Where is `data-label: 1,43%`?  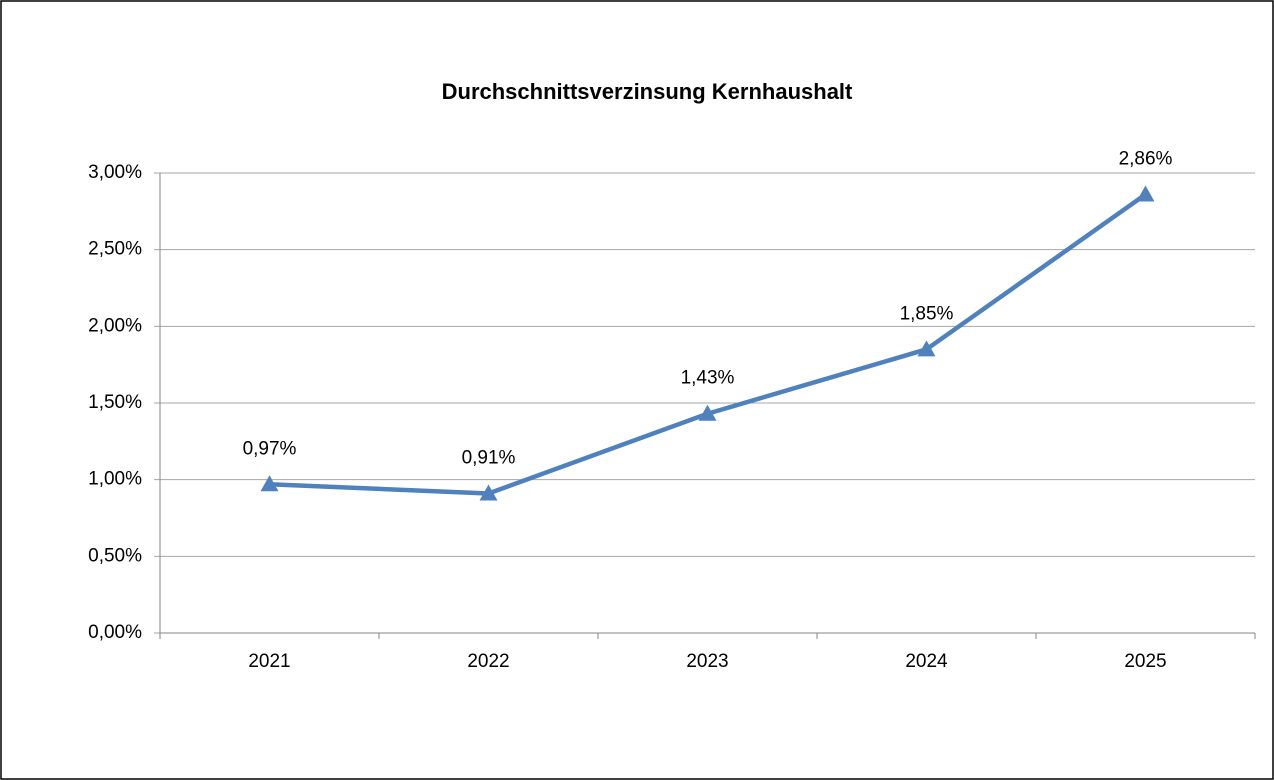 data-label: 1,43% is located at coordinates (708, 378).